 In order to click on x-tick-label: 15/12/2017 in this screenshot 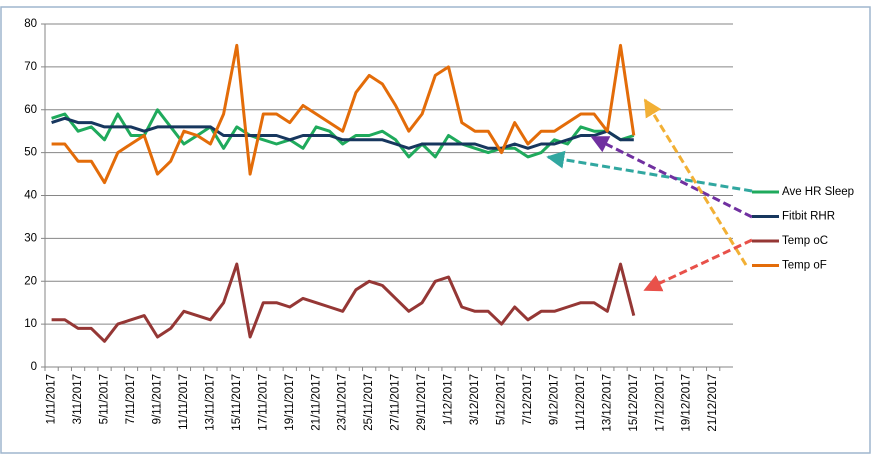, I will do `click(634, 403)`.